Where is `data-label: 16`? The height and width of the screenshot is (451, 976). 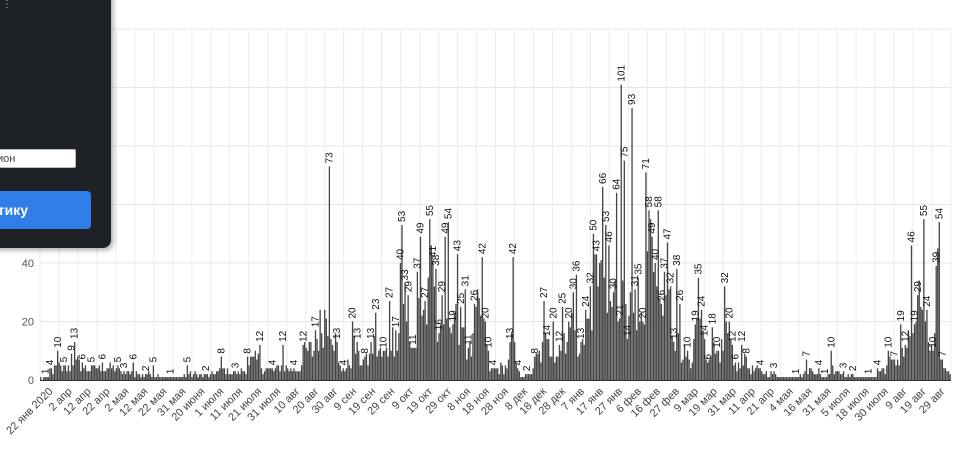 data-label: 16 is located at coordinates (439, 325).